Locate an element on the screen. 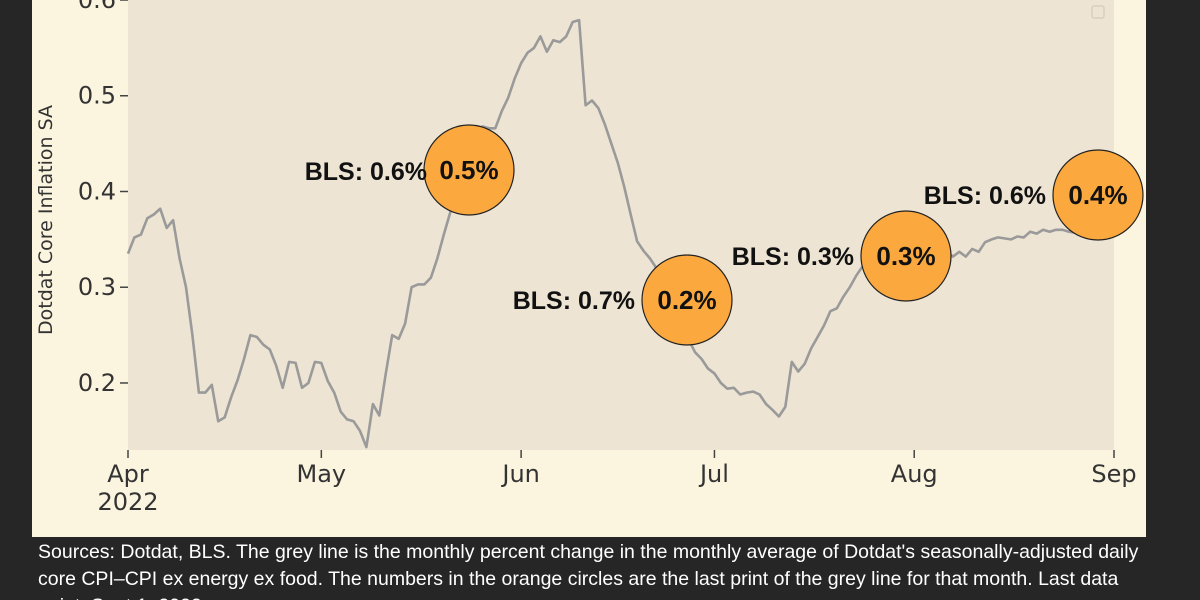 The width and height of the screenshot is (1200, 600). y-tick-label: 0.3 is located at coordinates (97, 287).